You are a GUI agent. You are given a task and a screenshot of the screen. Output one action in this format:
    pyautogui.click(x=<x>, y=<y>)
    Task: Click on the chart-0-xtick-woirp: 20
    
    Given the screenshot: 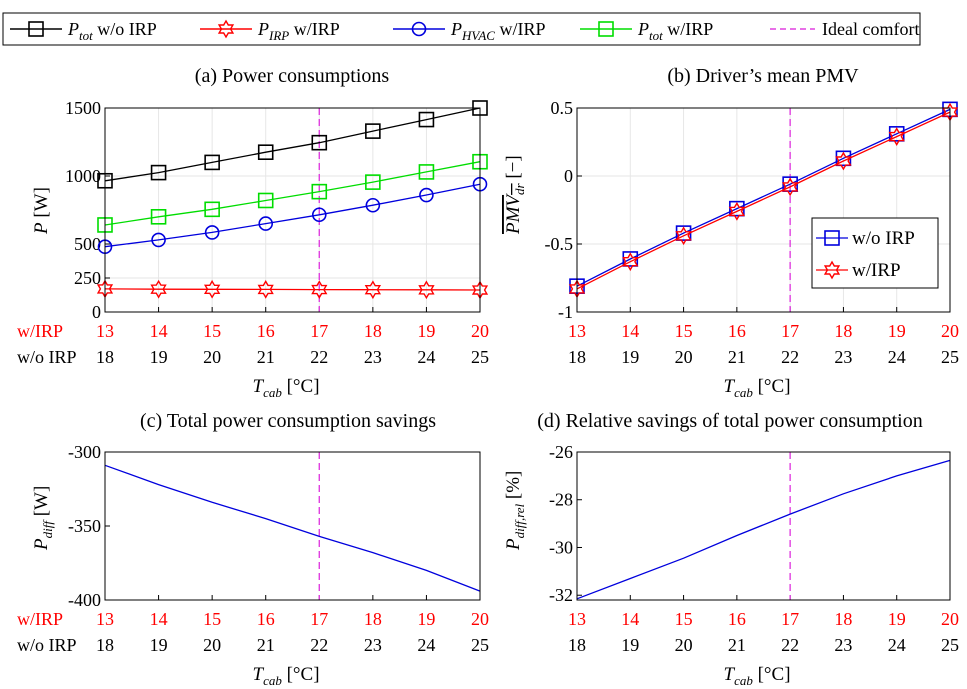 What is the action you would take?
    pyautogui.click(x=212, y=357)
    